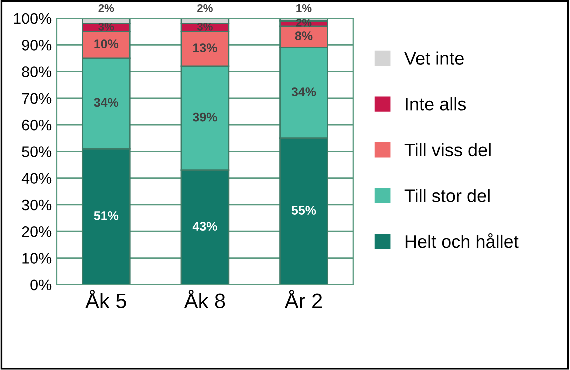  What do you see at coordinates (37, 178) in the screenshot?
I see `y-tick-label: 40%` at bounding box center [37, 178].